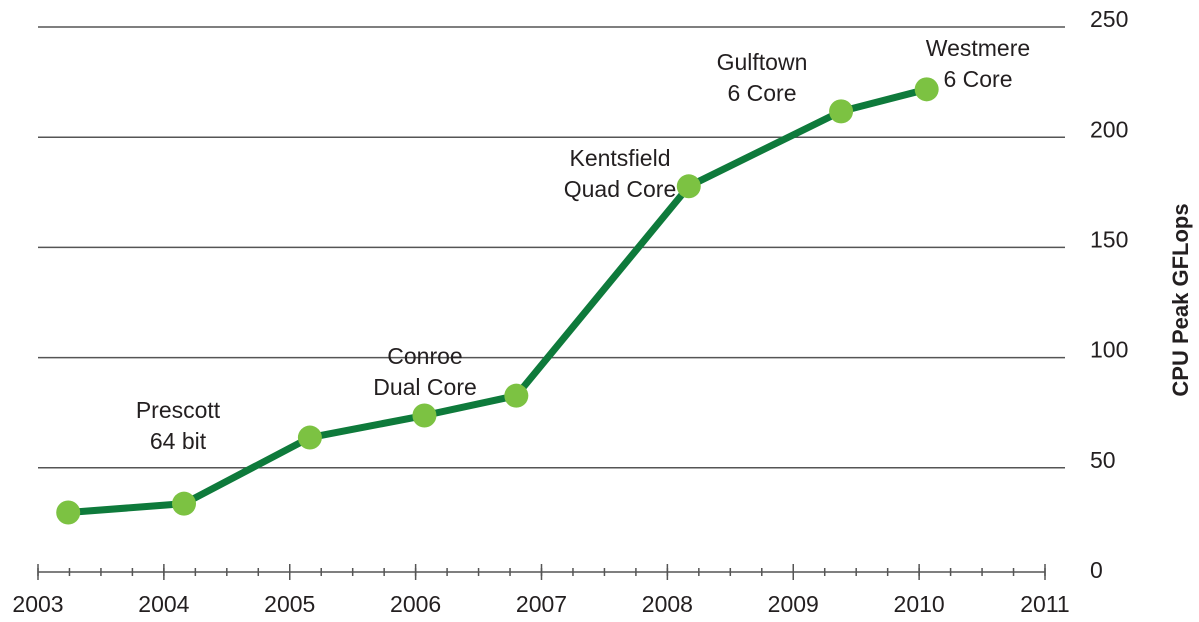 The image size is (1199, 622). I want to click on y-tick-label: 250, so click(1109, 19).